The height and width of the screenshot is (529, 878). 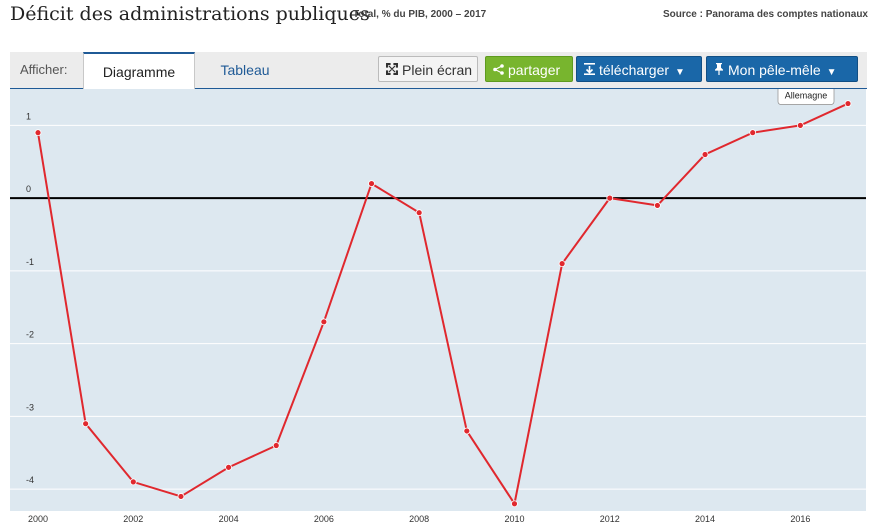 What do you see at coordinates (534, 70) in the screenshot?
I see `share-label: partager` at bounding box center [534, 70].